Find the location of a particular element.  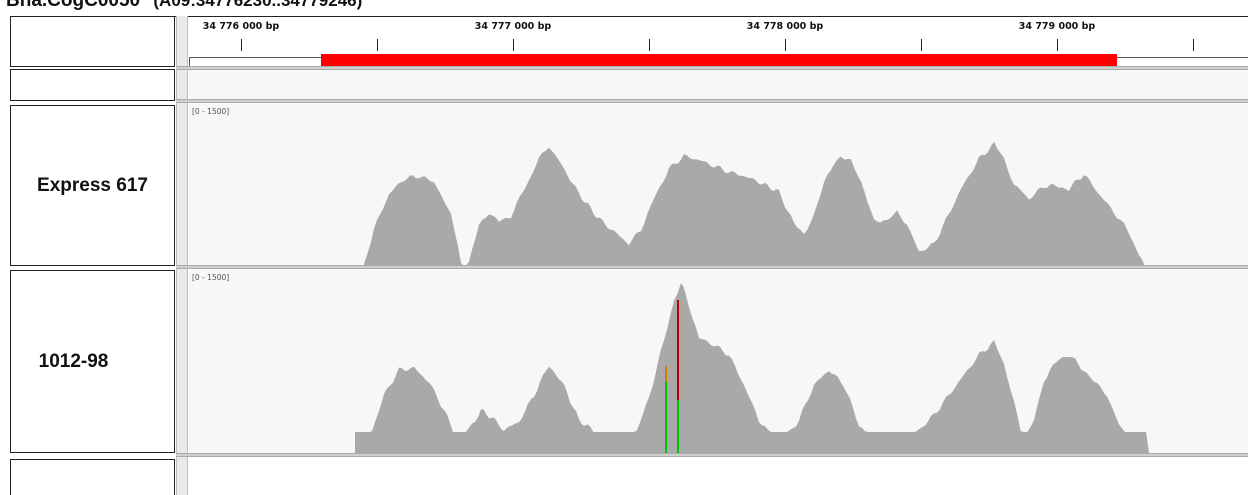

name-panel-ruler is located at coordinates (92, 41).